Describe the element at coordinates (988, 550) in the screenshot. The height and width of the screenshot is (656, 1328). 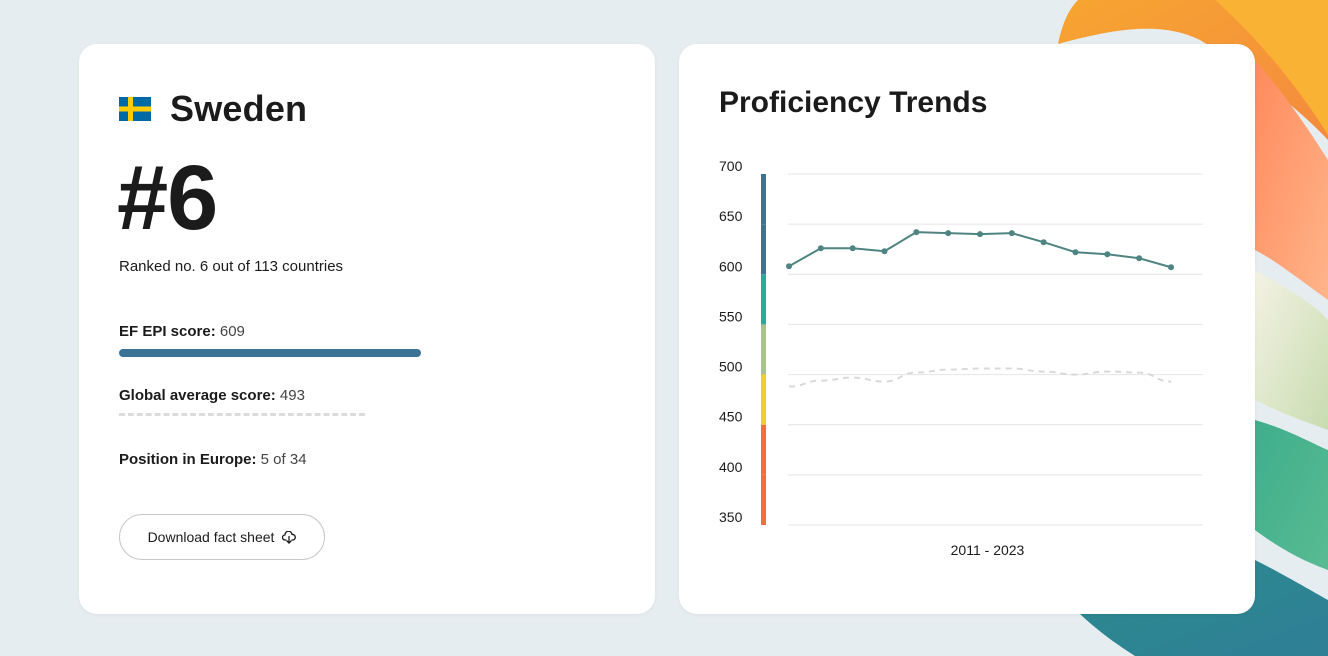
I see `x-axis-label: 2011 - 2023` at that location.